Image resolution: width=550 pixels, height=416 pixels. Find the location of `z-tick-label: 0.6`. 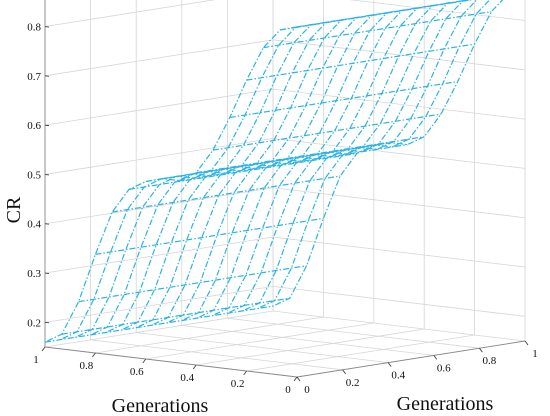

z-tick-label: 0.6 is located at coordinates (34, 126).